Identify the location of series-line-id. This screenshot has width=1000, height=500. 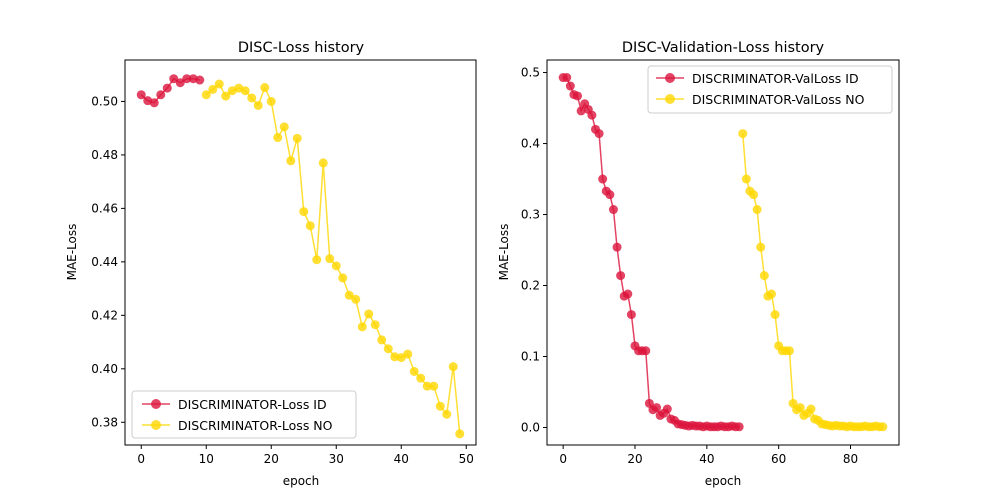
(651, 252).